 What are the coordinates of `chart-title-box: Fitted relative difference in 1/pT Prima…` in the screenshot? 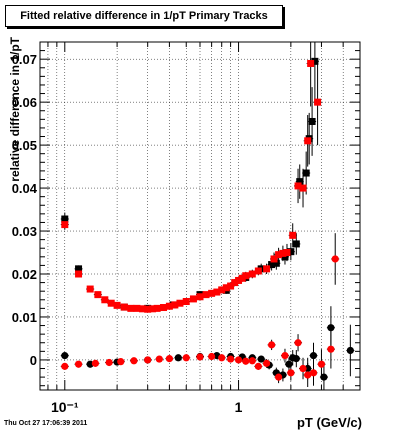 It's located at (144, 16).